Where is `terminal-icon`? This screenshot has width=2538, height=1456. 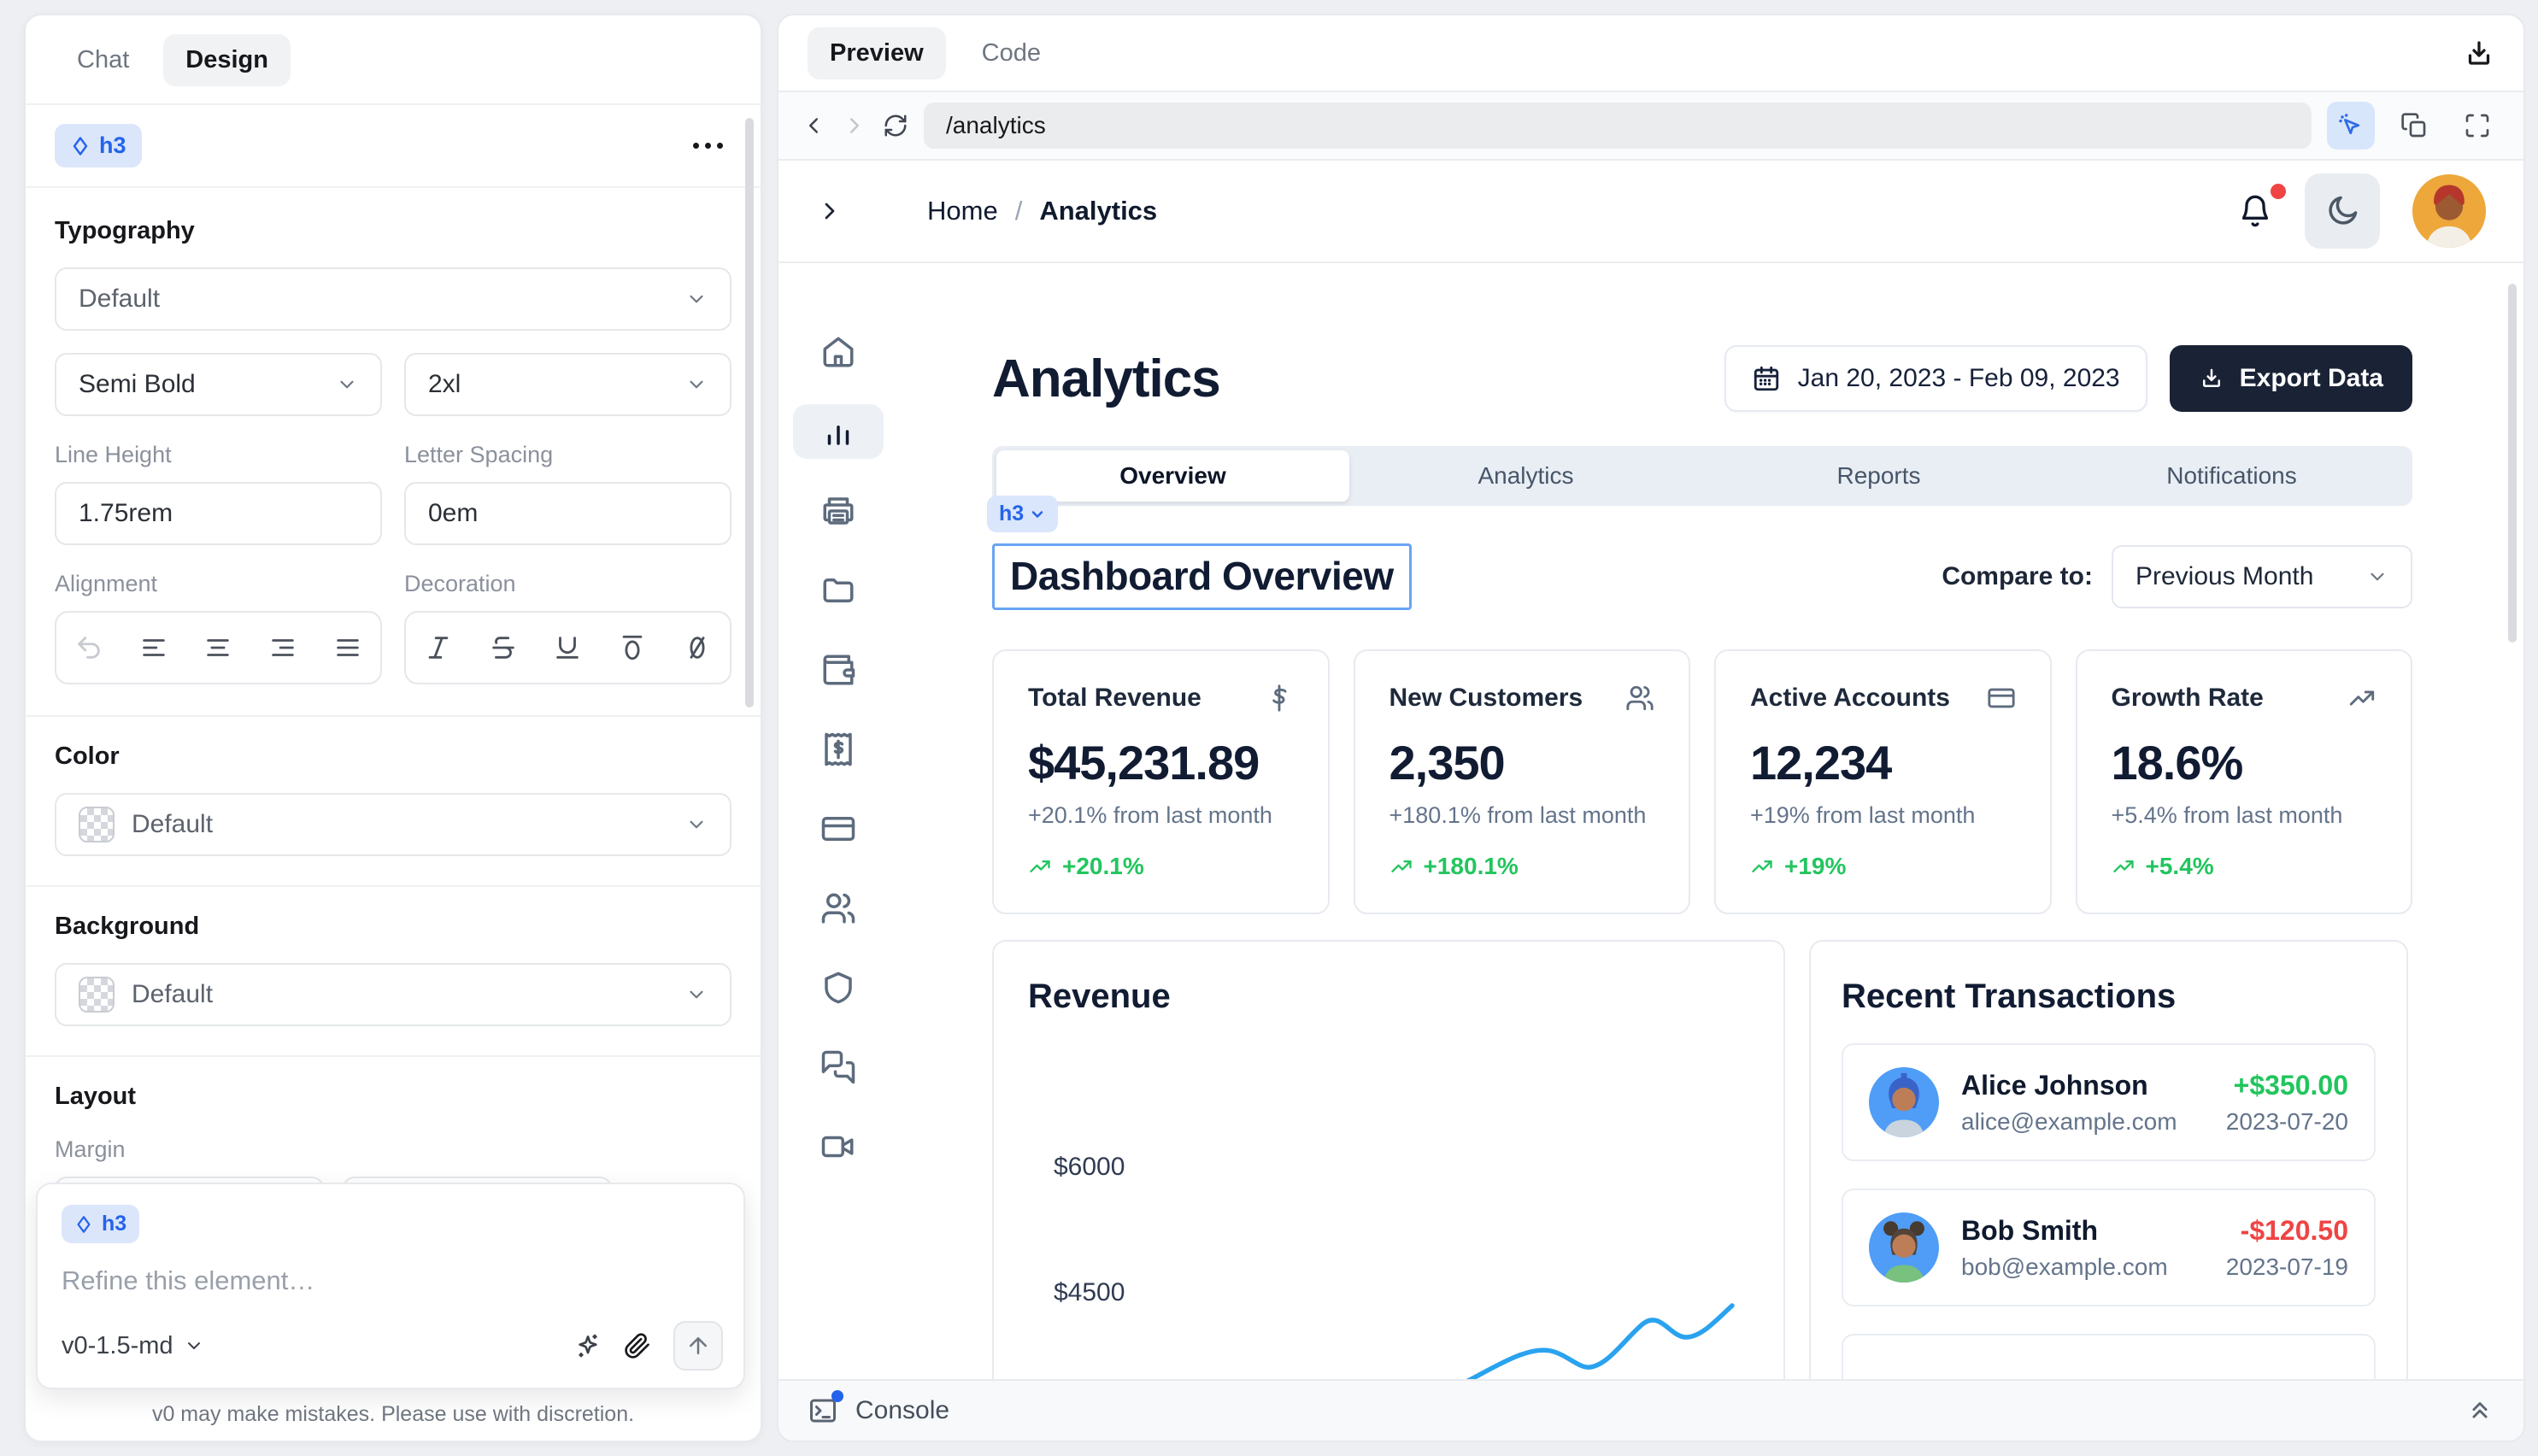 terminal-icon is located at coordinates (825, 1408).